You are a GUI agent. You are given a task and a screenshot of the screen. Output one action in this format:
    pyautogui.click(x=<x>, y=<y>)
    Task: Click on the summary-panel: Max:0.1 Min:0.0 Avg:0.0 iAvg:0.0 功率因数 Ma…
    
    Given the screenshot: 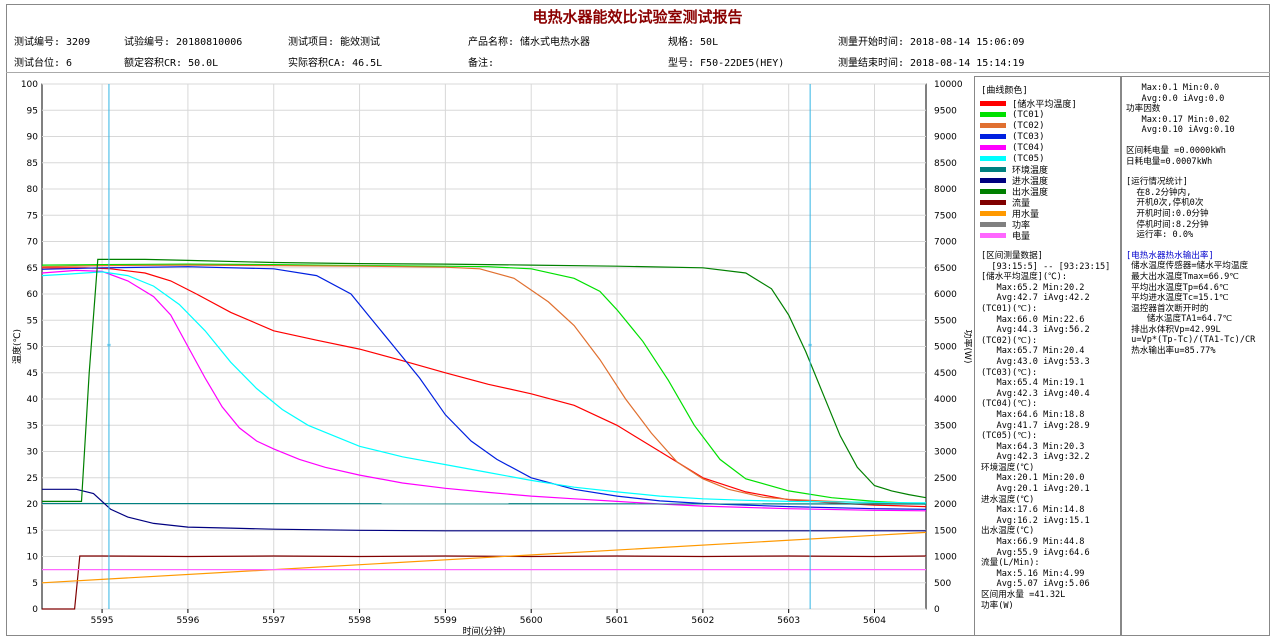 What is the action you would take?
    pyautogui.click(x=1195, y=356)
    